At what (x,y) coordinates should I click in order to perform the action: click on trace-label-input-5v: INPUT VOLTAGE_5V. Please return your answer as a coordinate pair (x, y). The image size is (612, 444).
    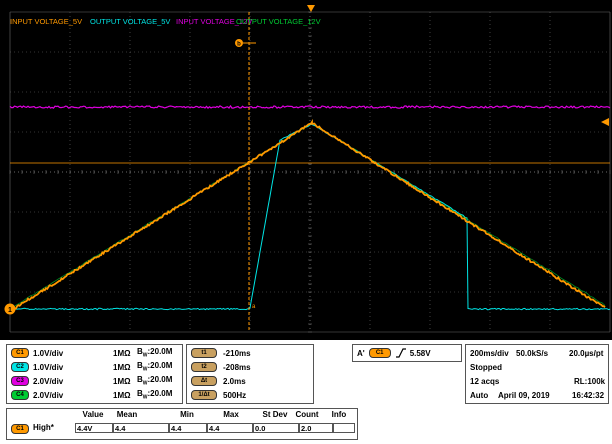
    Looking at the image, I should click on (46, 21).